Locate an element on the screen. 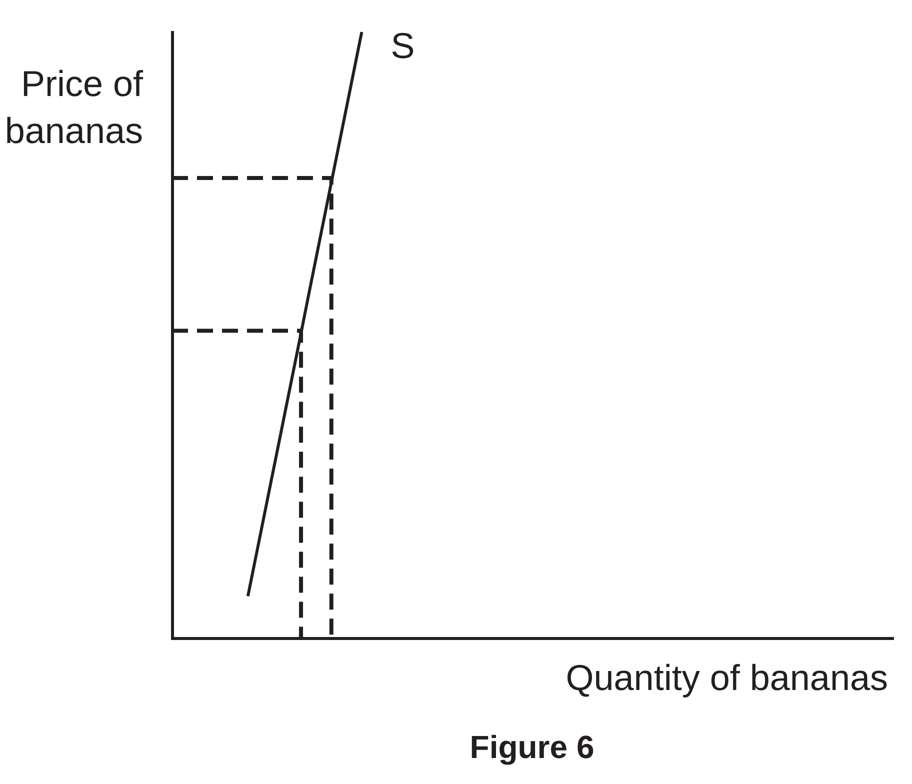 The image size is (912, 784). text: Figure 6 is located at coordinates (532, 747).